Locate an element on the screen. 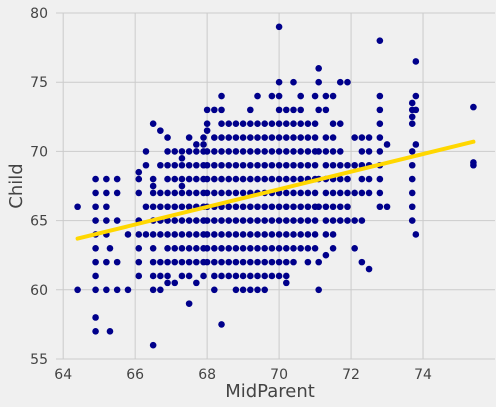 The width and height of the screenshot is (496, 407). y-tick-label: 65 is located at coordinates (39, 222).